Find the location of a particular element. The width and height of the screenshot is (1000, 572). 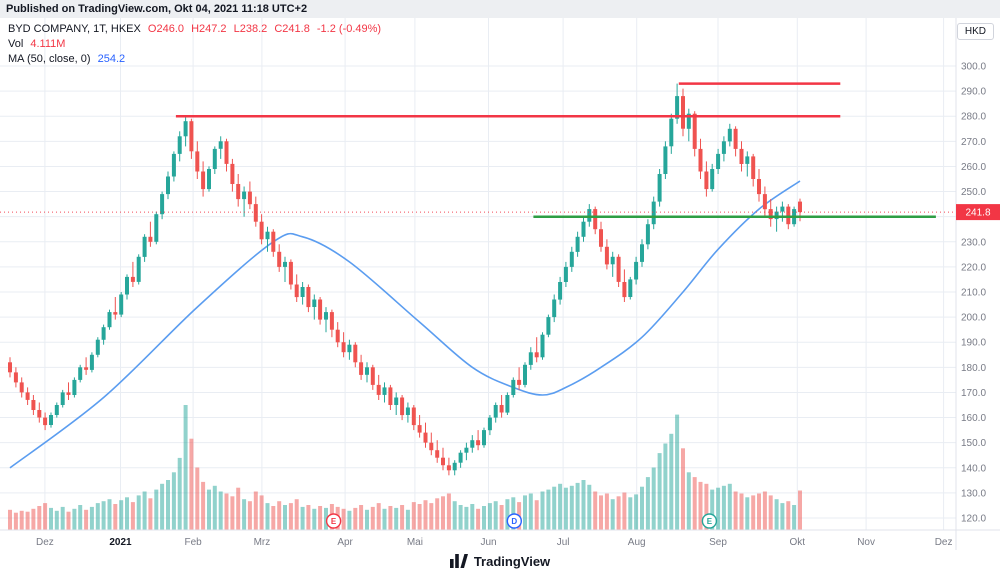

price-tick-label: 260.0 is located at coordinates (973, 167).